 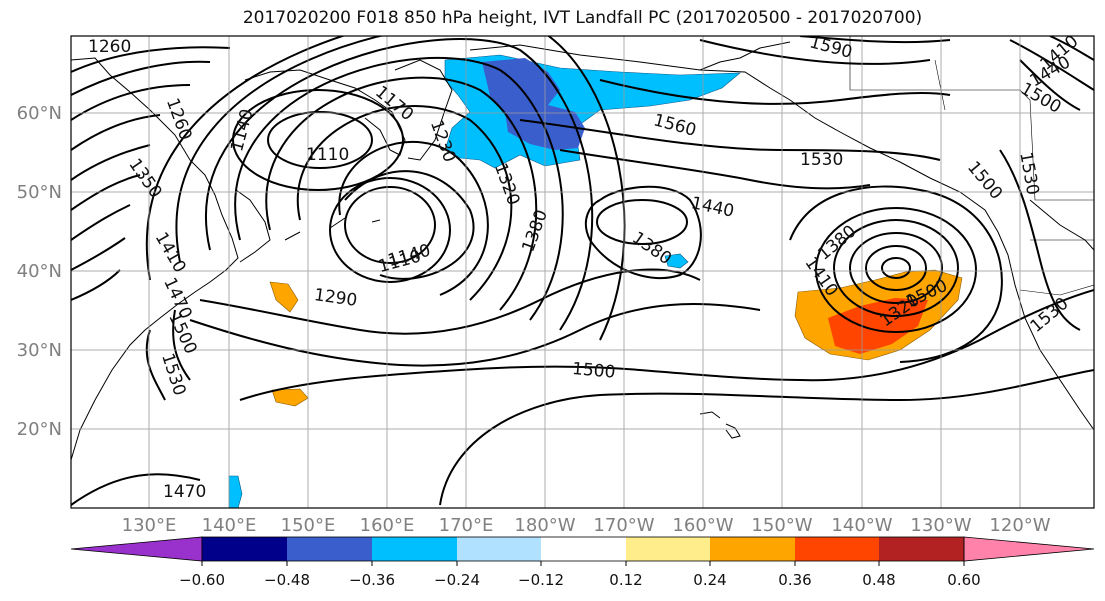 I want to click on height-contour-low-center, so click(x=896, y=268).